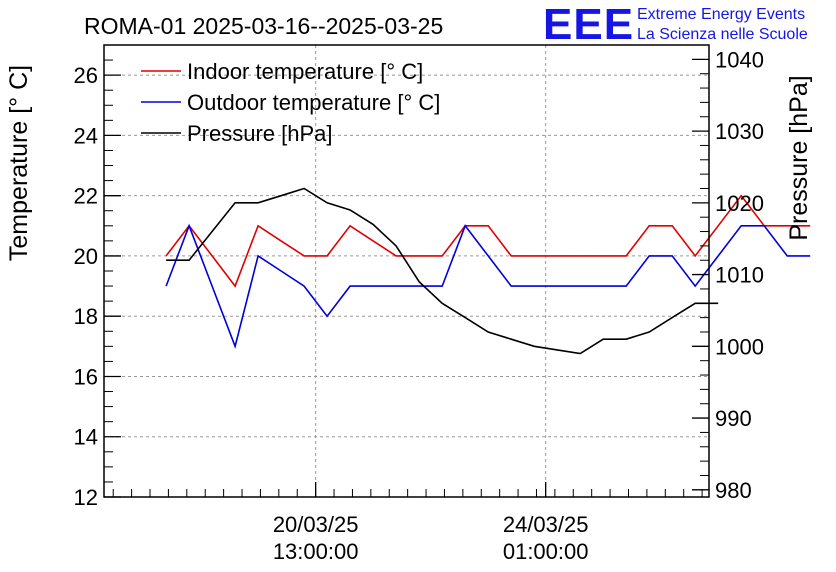  I want to click on y-tick-label-12: 12, so click(86, 497).